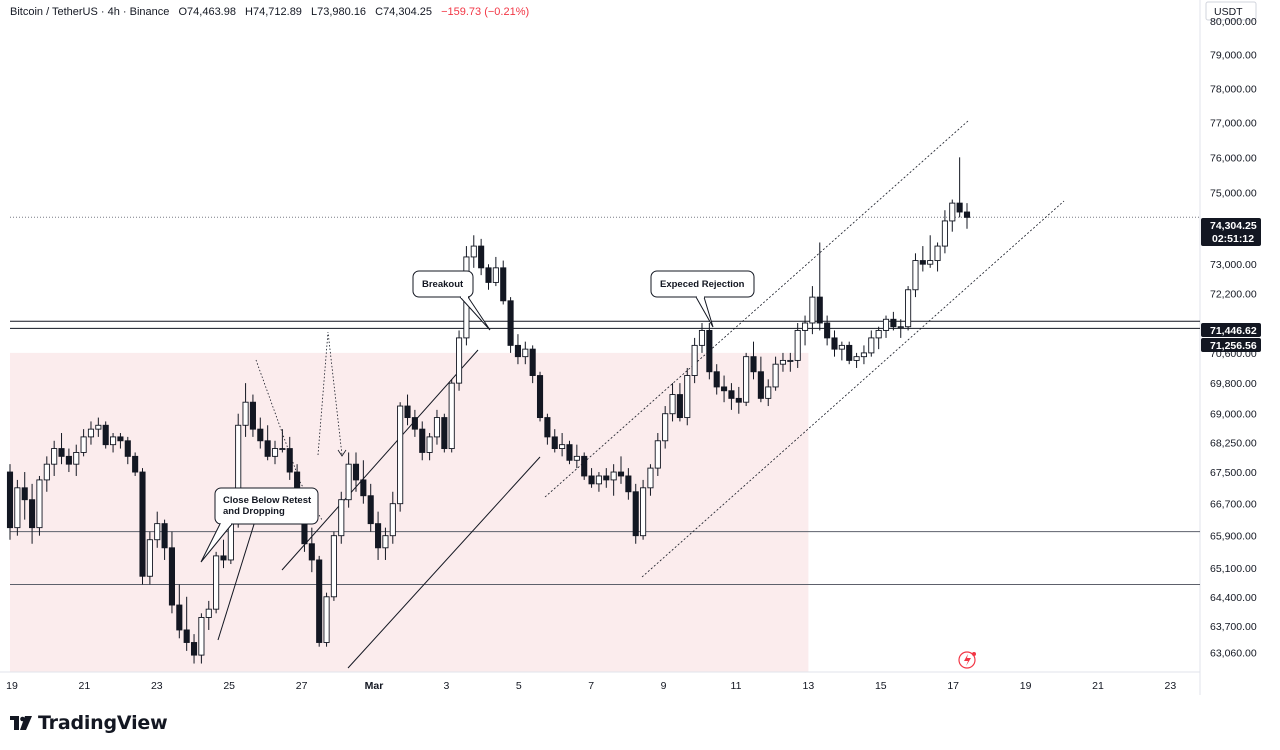  Describe the element at coordinates (302, 686) in the screenshot. I see `time-tick-4: 27` at that location.